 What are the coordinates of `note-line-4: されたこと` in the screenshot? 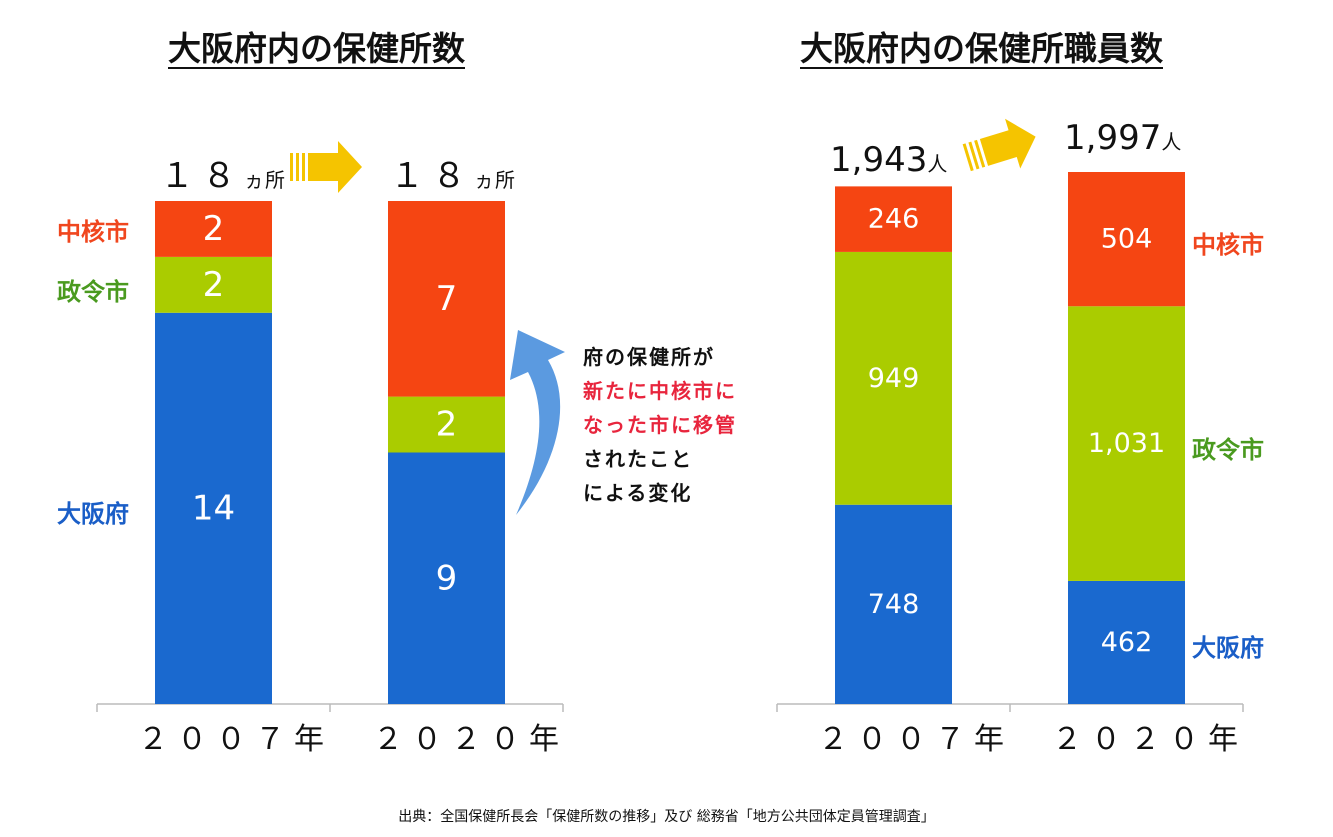 It's located at (638, 459).